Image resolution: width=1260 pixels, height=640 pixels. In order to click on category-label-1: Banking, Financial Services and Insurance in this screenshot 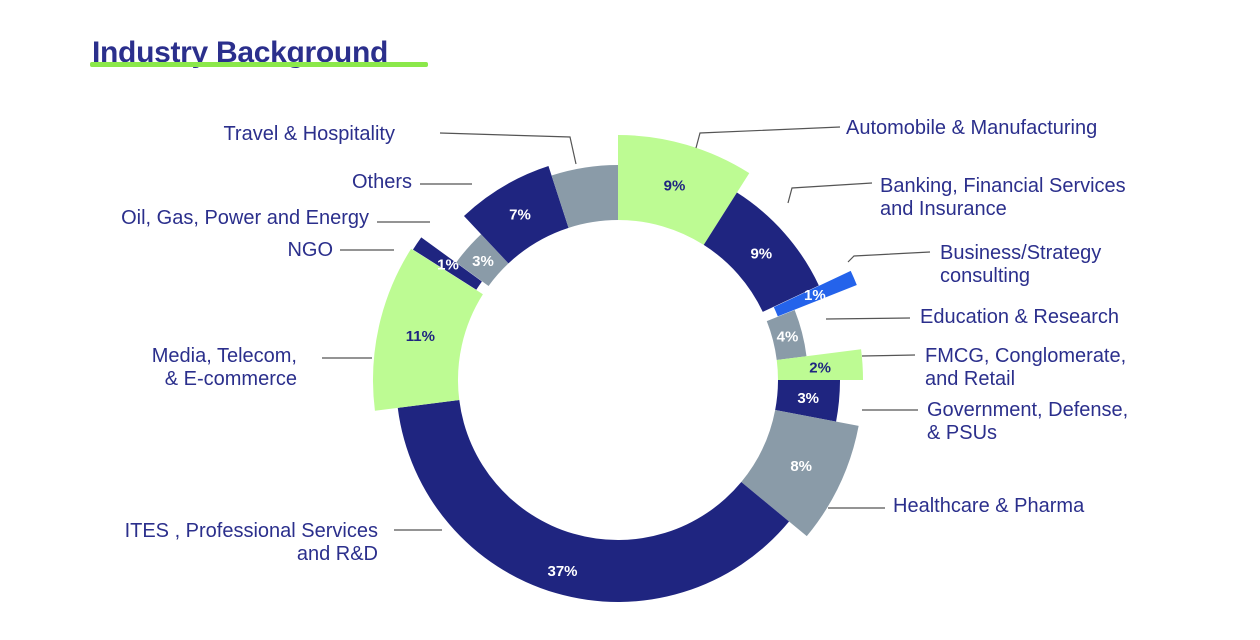, I will do `click(1003, 197)`.